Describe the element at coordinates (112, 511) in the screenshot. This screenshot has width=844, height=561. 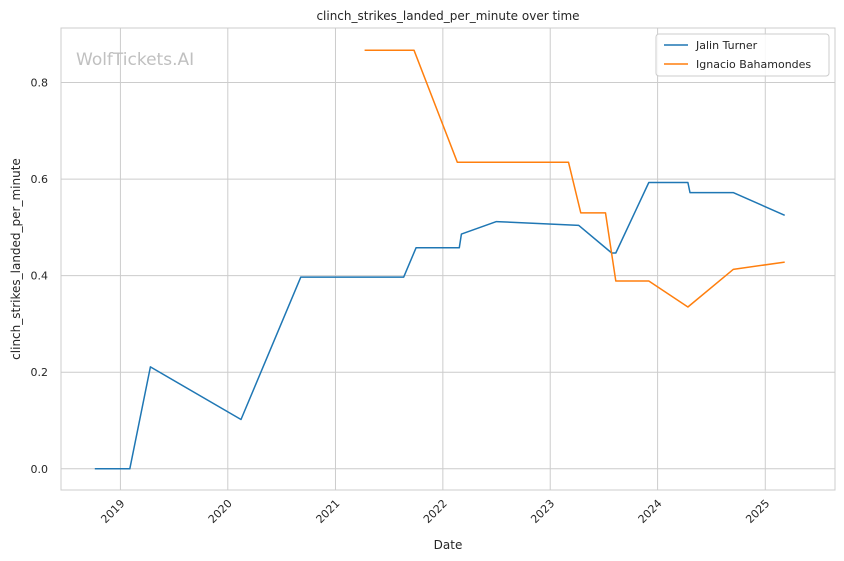
I see `x-tick-label: 2019` at that location.